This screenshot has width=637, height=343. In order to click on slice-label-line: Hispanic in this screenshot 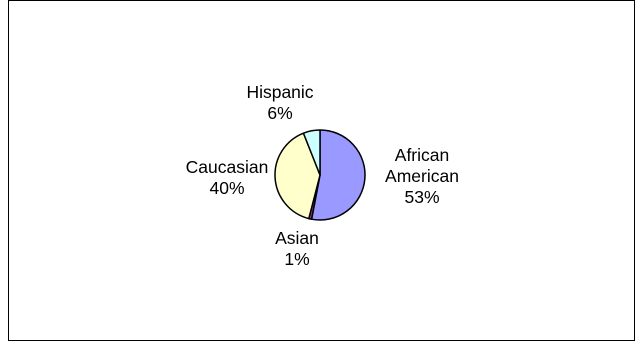, I will do `click(280, 92)`.